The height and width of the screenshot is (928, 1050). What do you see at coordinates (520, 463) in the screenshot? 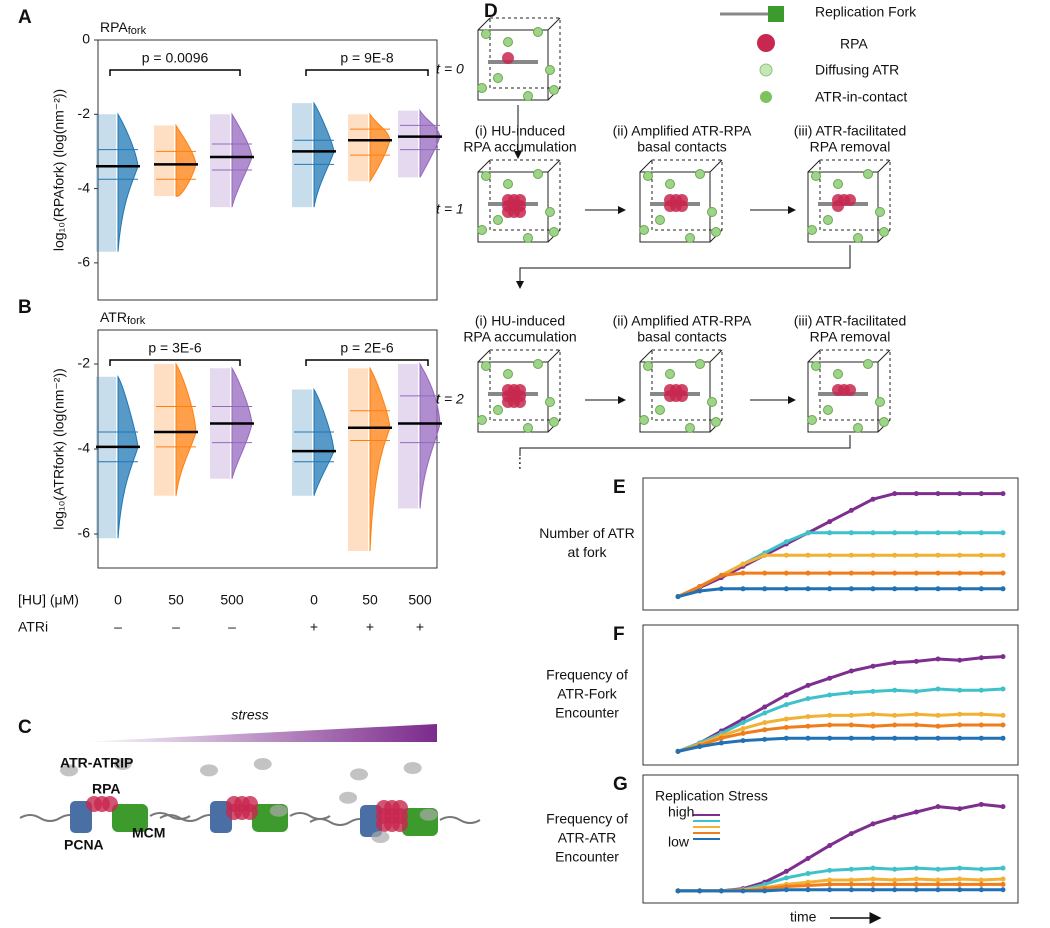
I see `ellipsis: ⋮` at bounding box center [520, 463].